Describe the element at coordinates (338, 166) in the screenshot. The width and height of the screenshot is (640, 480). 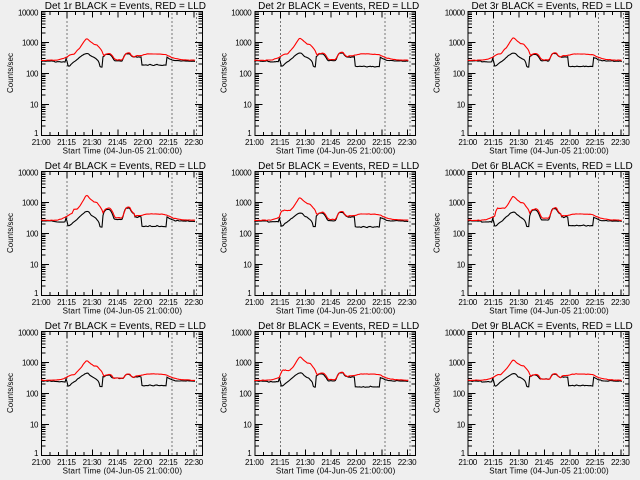
I see `svg-text:Det 5r BLACK = Events, RED = L: Det 5r BLACK = Events, RED = LLD` at that location.